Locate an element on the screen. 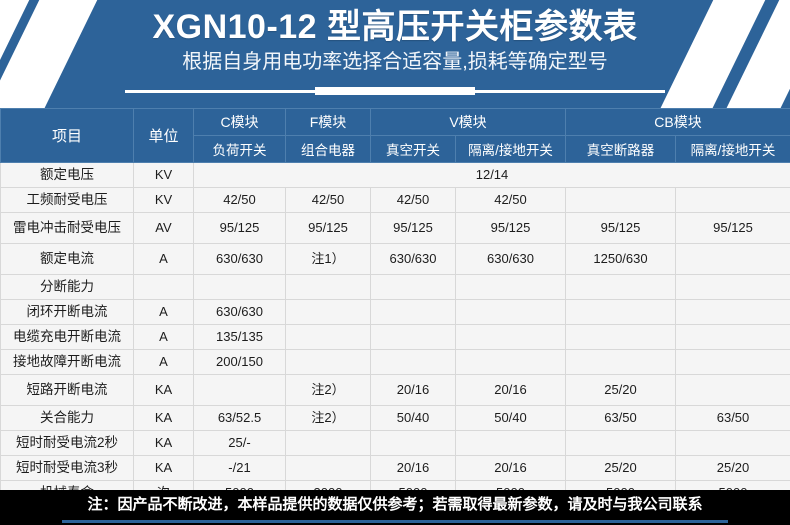  table-row: 电缆充电开断电流 A 135/135 is located at coordinates (395, 337).